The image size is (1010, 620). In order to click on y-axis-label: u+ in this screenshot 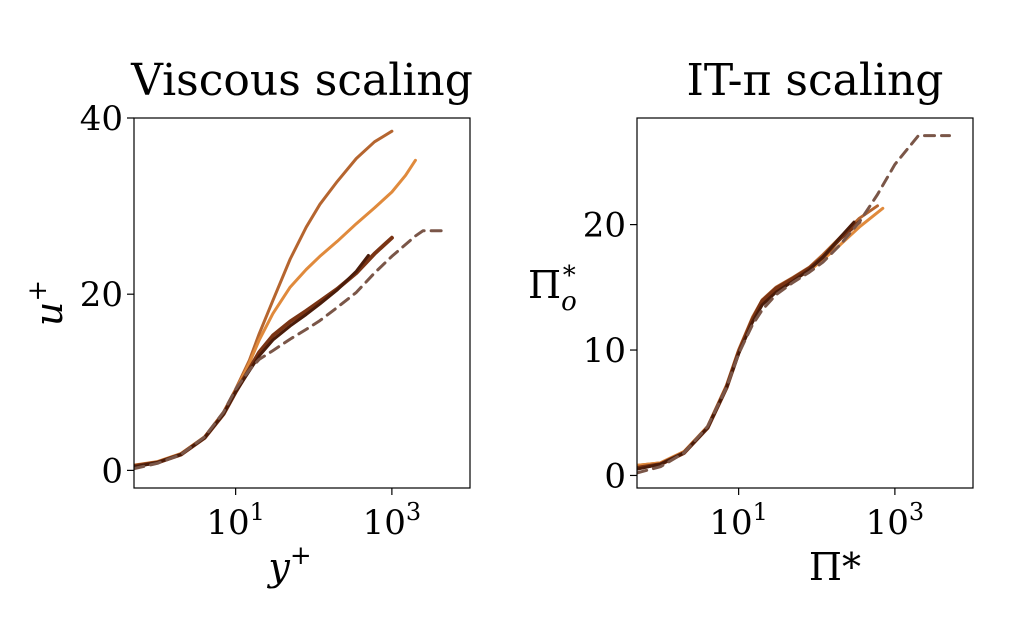, I will do `click(47, 303)`.